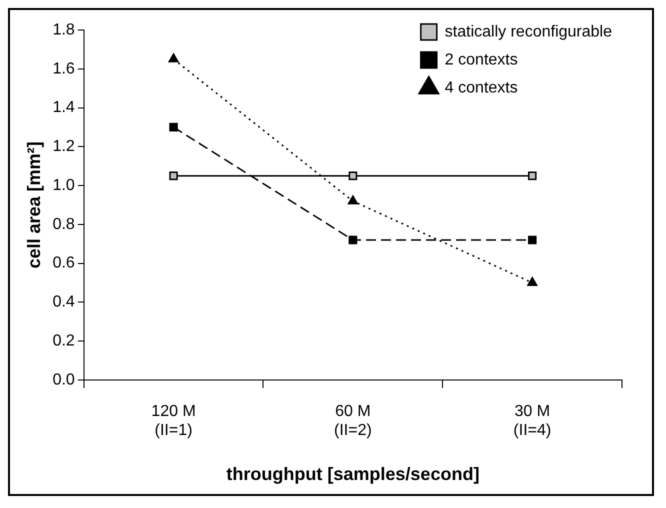 This screenshot has width=666, height=508. What do you see at coordinates (63, 147) in the screenshot?
I see `y-tick-label: 1.2` at bounding box center [63, 147].